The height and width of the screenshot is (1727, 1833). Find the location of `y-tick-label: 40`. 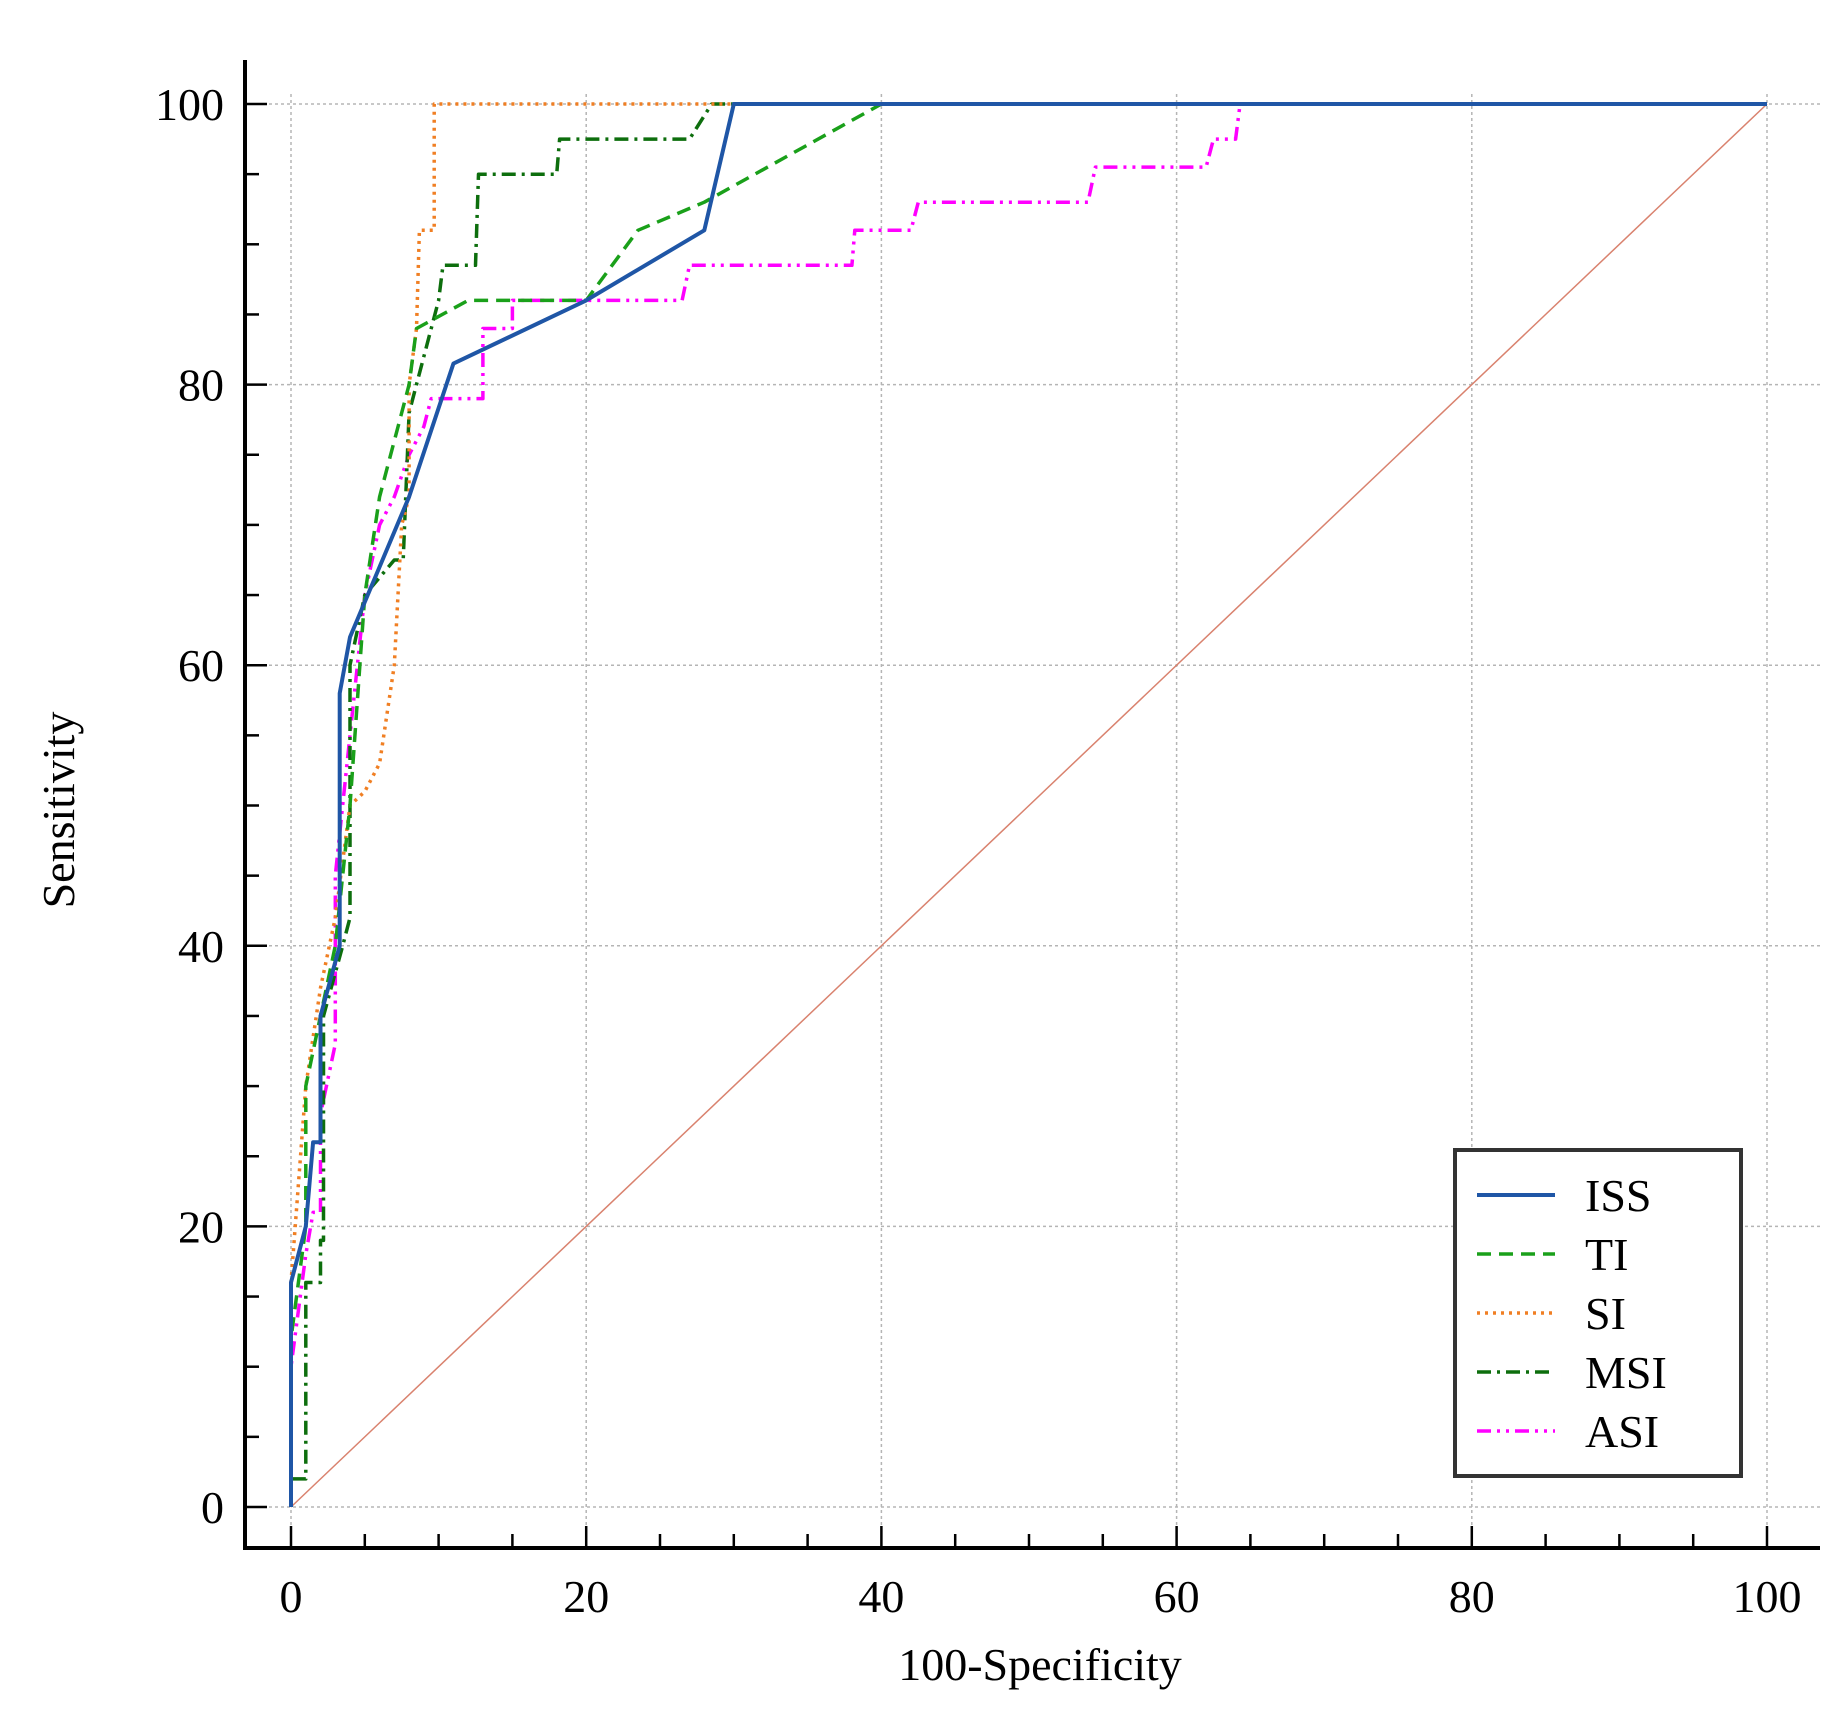

y-tick-label: 40 is located at coordinates (201, 946).